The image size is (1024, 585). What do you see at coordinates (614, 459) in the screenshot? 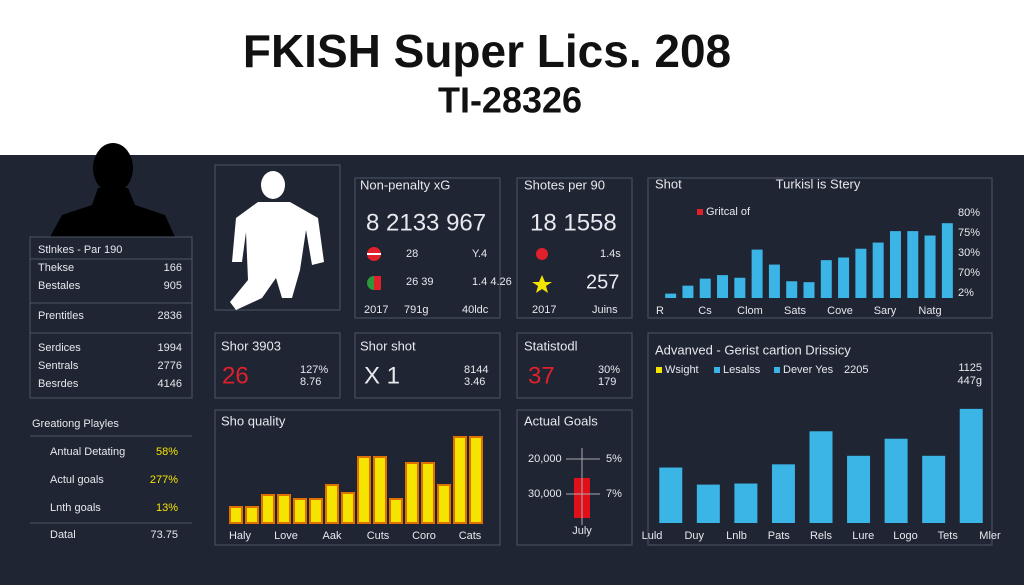
I see `side-label: 5%` at bounding box center [614, 459].